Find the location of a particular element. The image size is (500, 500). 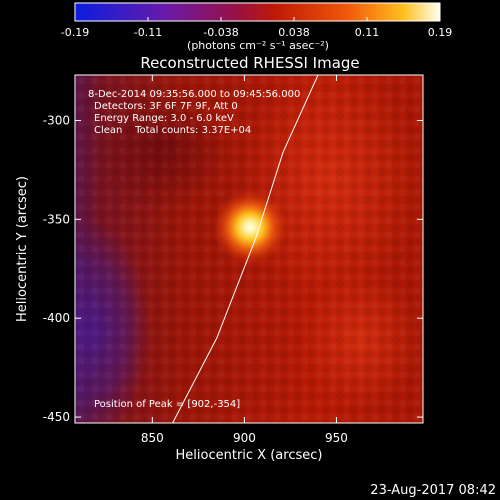

colorbar-tick-label: 0.19 is located at coordinates (440, 32).